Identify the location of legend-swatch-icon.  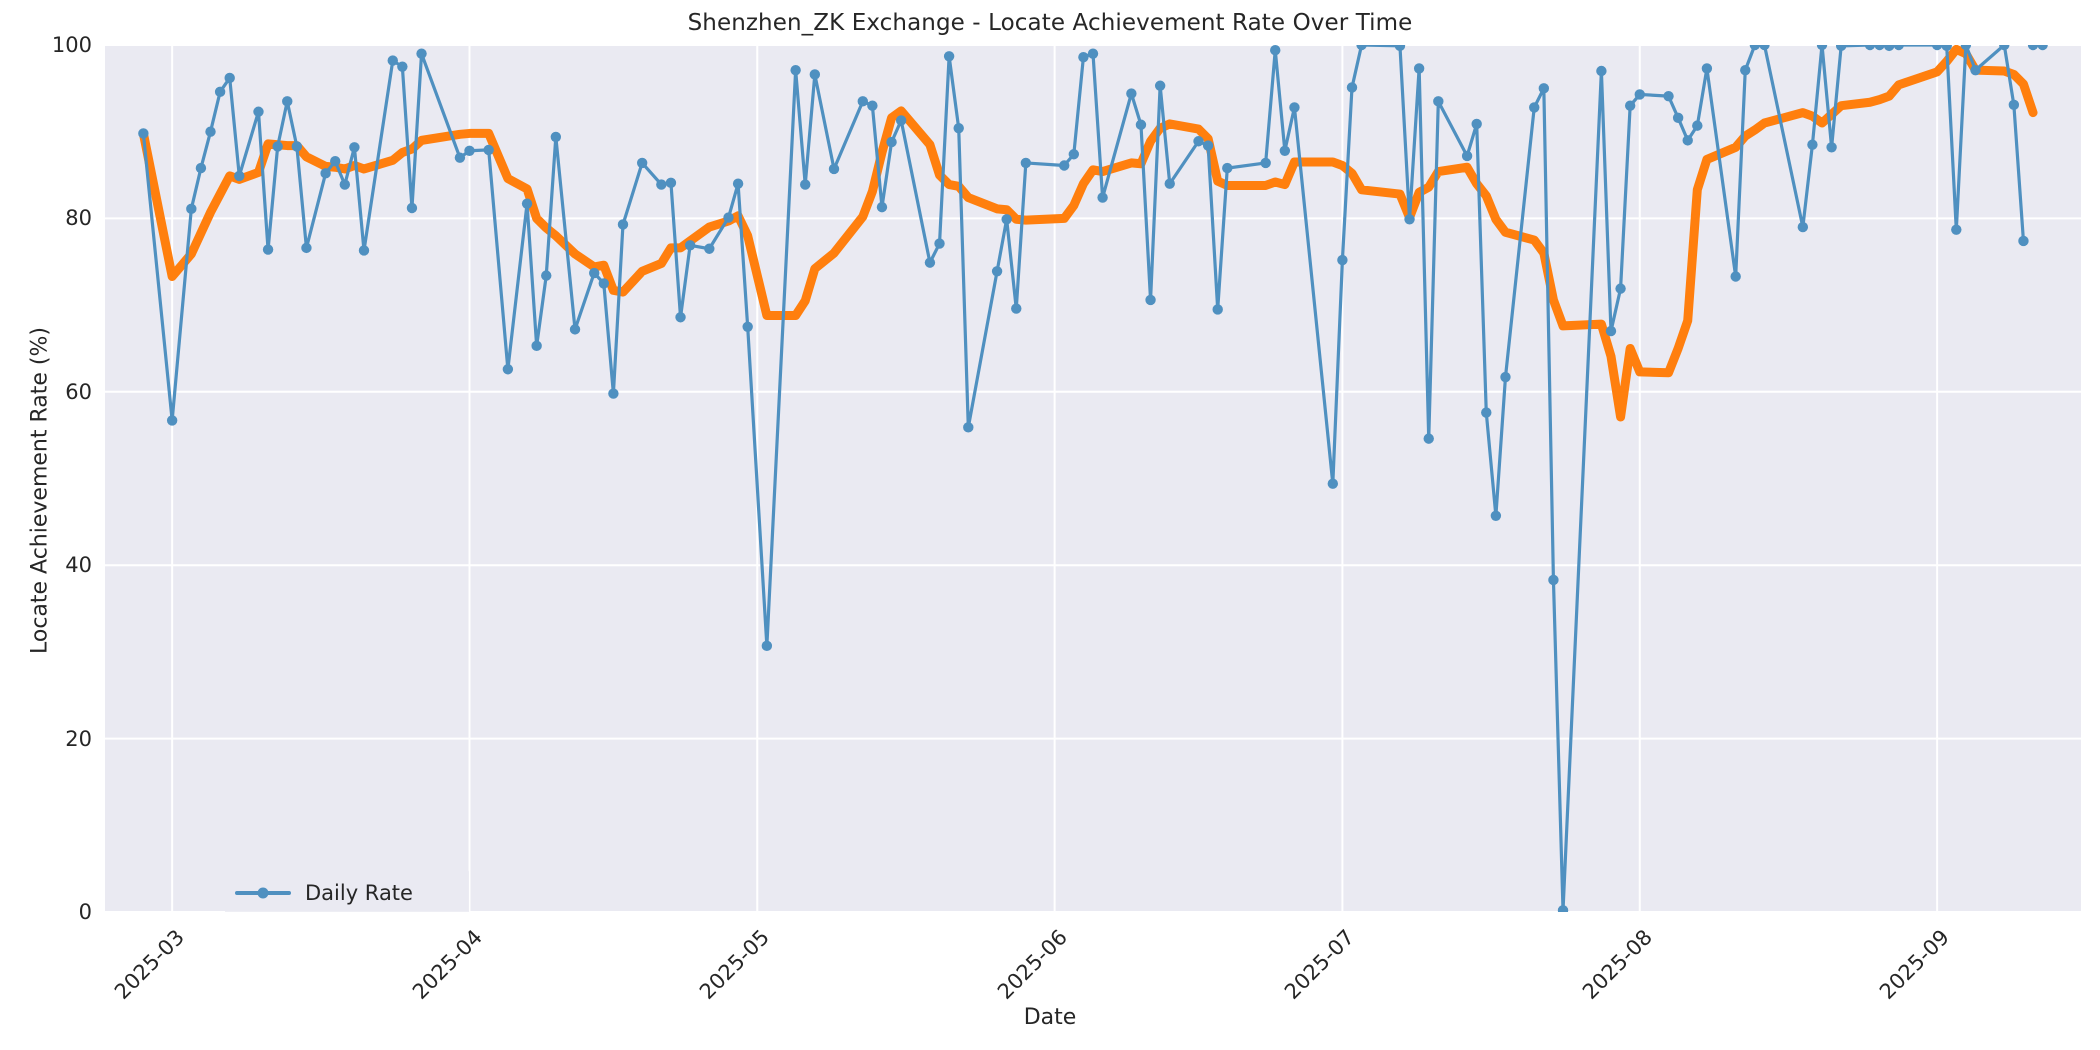
(263, 893).